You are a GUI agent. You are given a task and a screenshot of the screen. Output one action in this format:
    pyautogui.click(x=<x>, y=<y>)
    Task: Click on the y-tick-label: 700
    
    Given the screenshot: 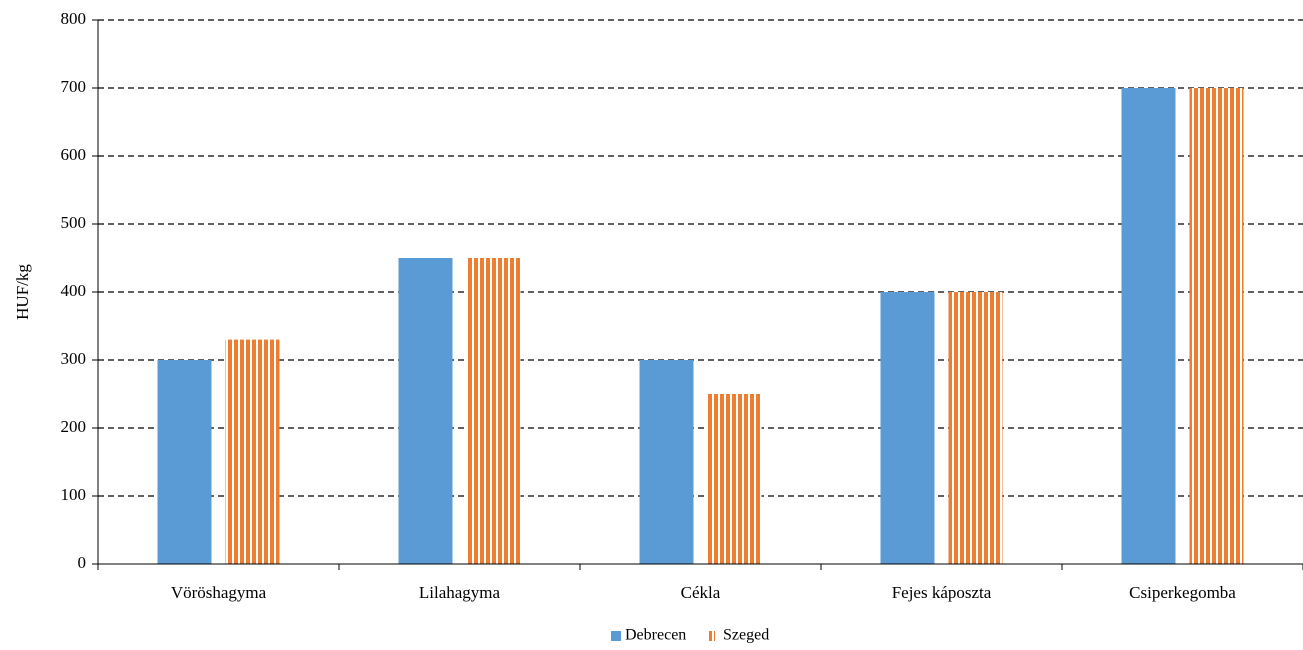 What is the action you would take?
    pyautogui.click(x=74, y=86)
    